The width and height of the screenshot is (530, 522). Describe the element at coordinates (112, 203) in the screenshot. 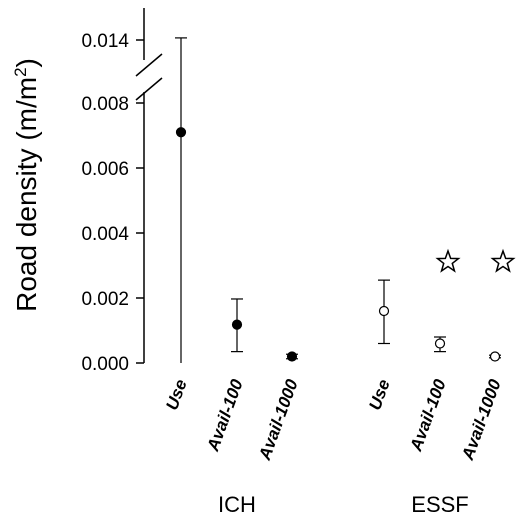

I see `y-ticks: 0.000 0.002 0.004 0.006 0.008 0.014` at that location.